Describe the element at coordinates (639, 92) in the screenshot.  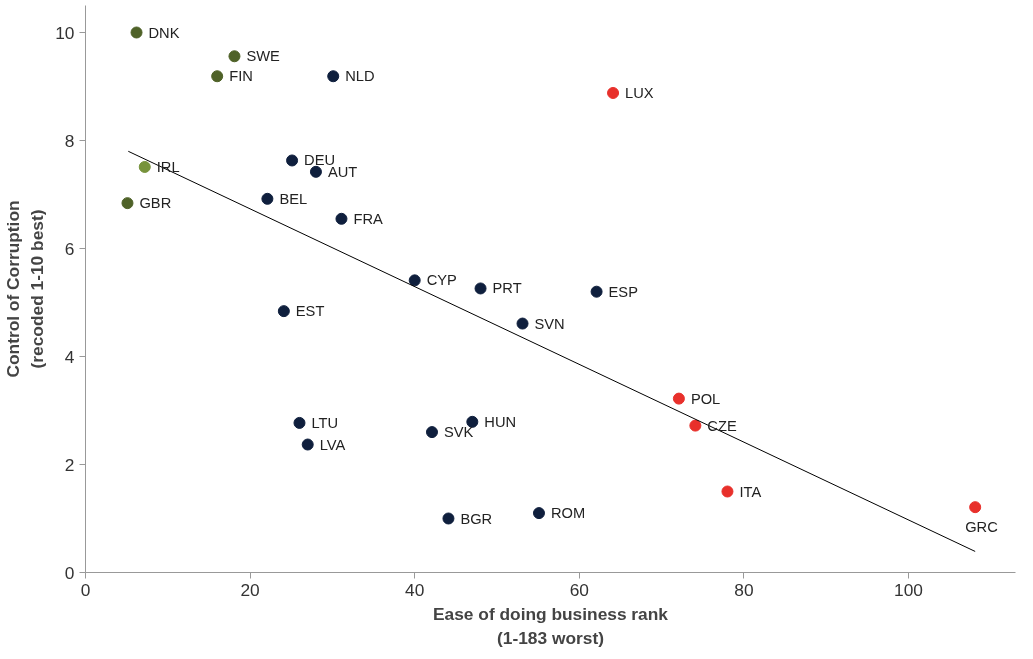
I see `annotation: LUX` at that location.